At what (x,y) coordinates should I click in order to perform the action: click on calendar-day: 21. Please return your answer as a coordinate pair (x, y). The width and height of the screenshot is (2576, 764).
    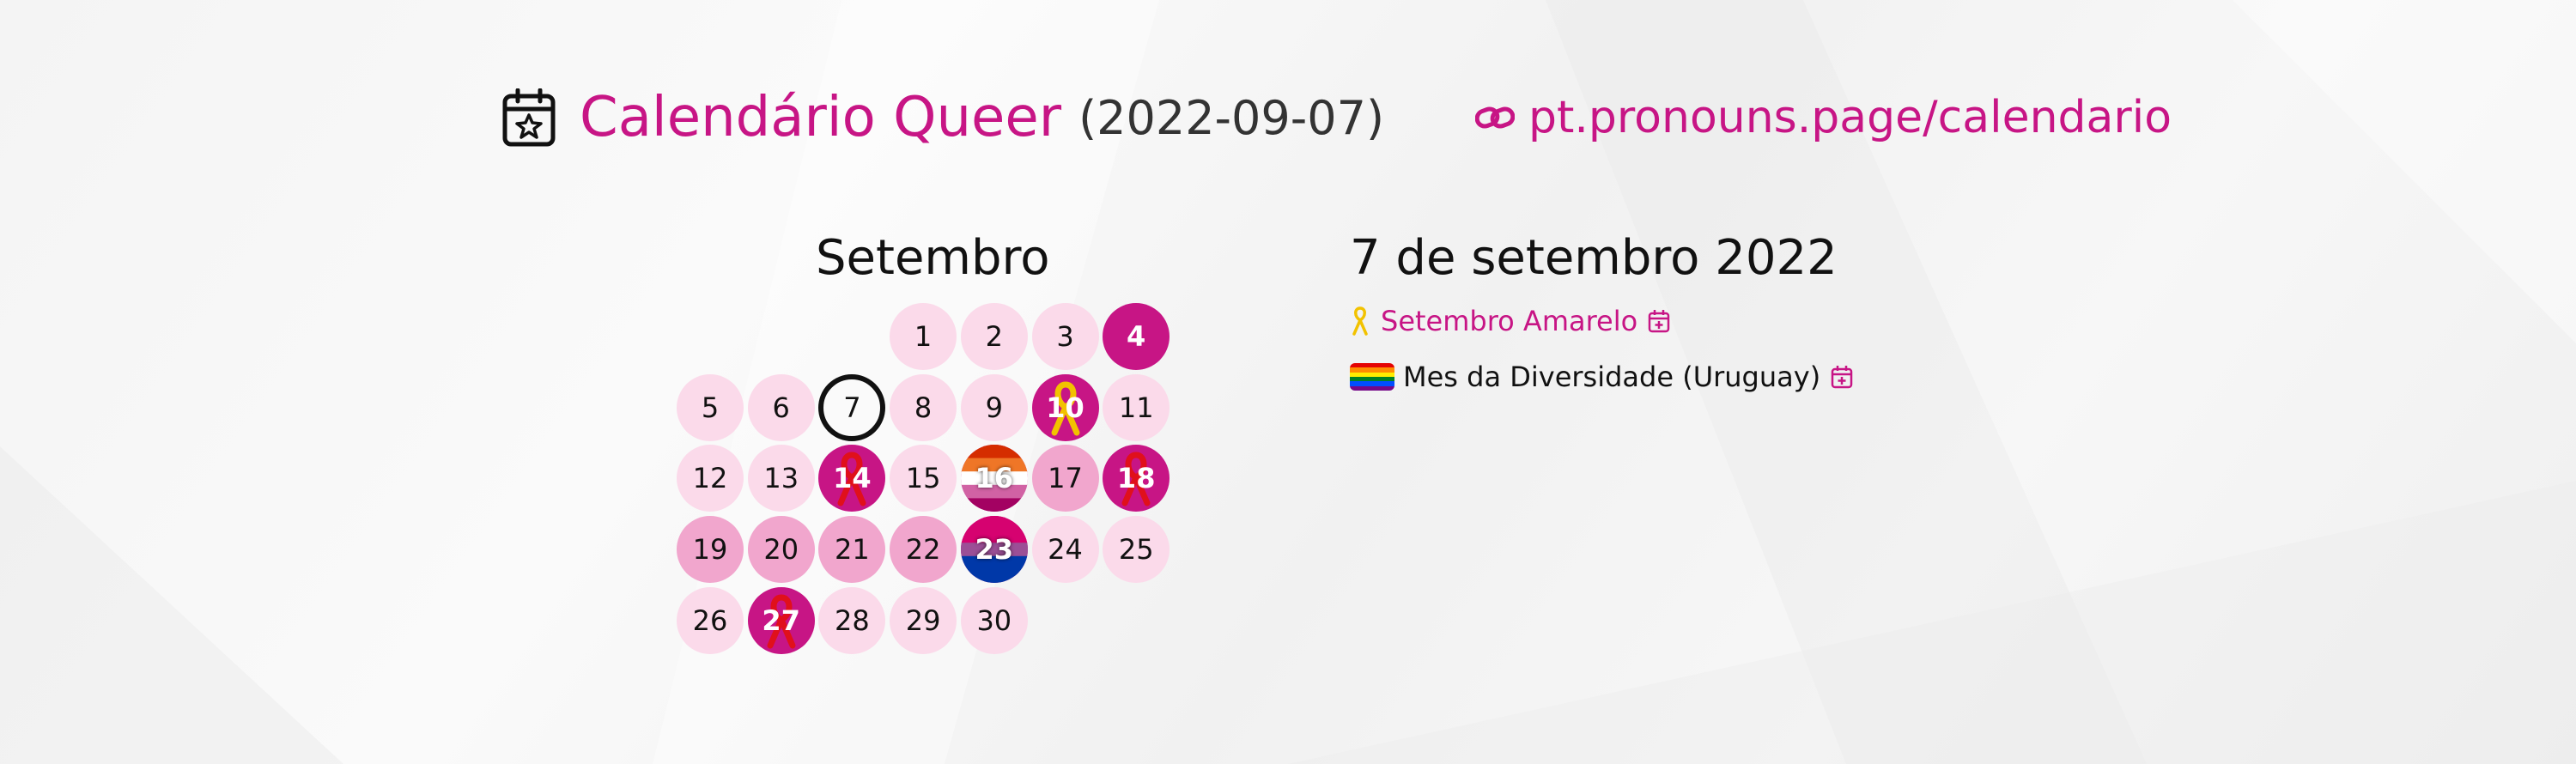
    Looking at the image, I should click on (852, 550).